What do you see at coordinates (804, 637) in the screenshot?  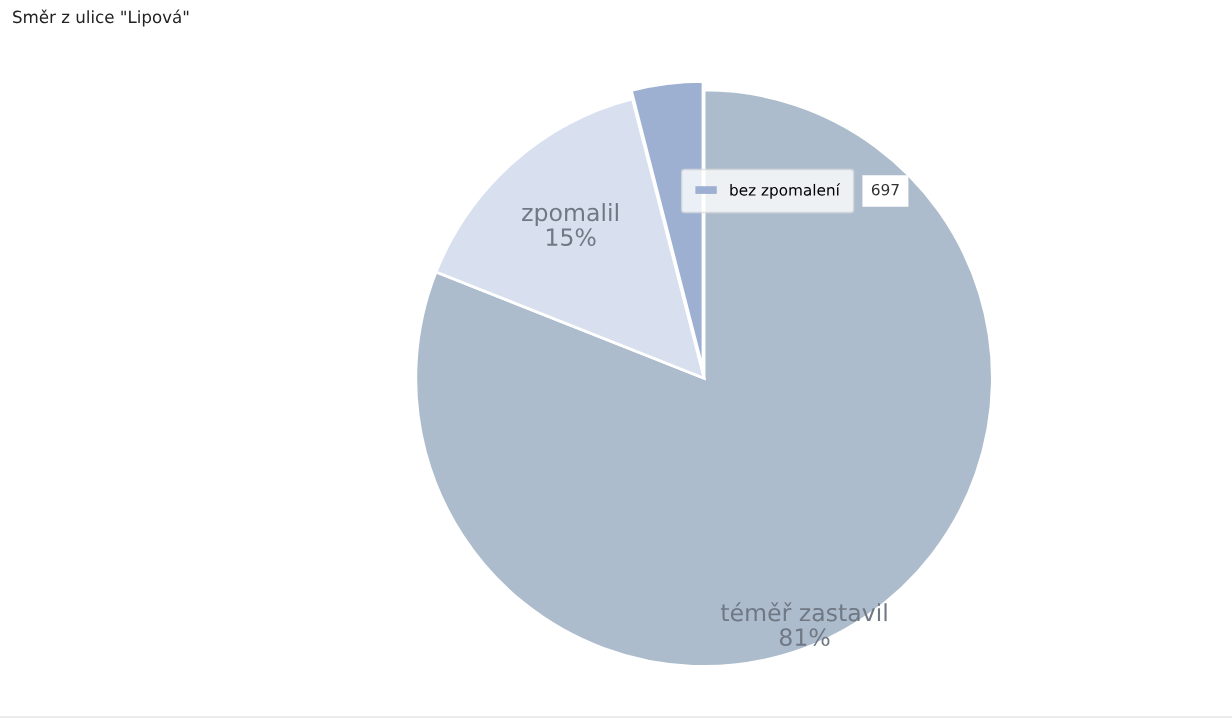 I see `data-label: 81%` at bounding box center [804, 637].